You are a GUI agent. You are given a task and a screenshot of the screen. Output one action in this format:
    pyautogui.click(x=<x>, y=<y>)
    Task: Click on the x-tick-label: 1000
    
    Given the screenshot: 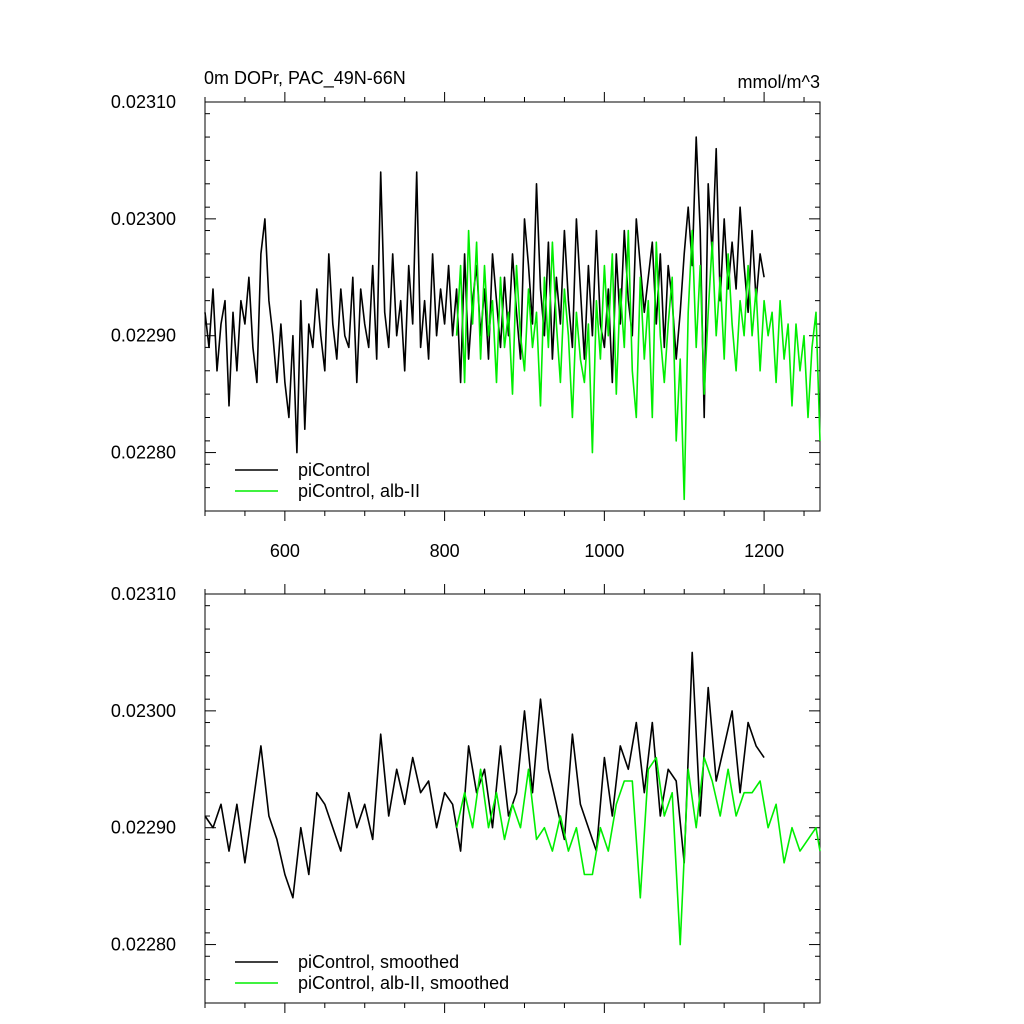 What is the action you would take?
    pyautogui.click(x=604, y=551)
    